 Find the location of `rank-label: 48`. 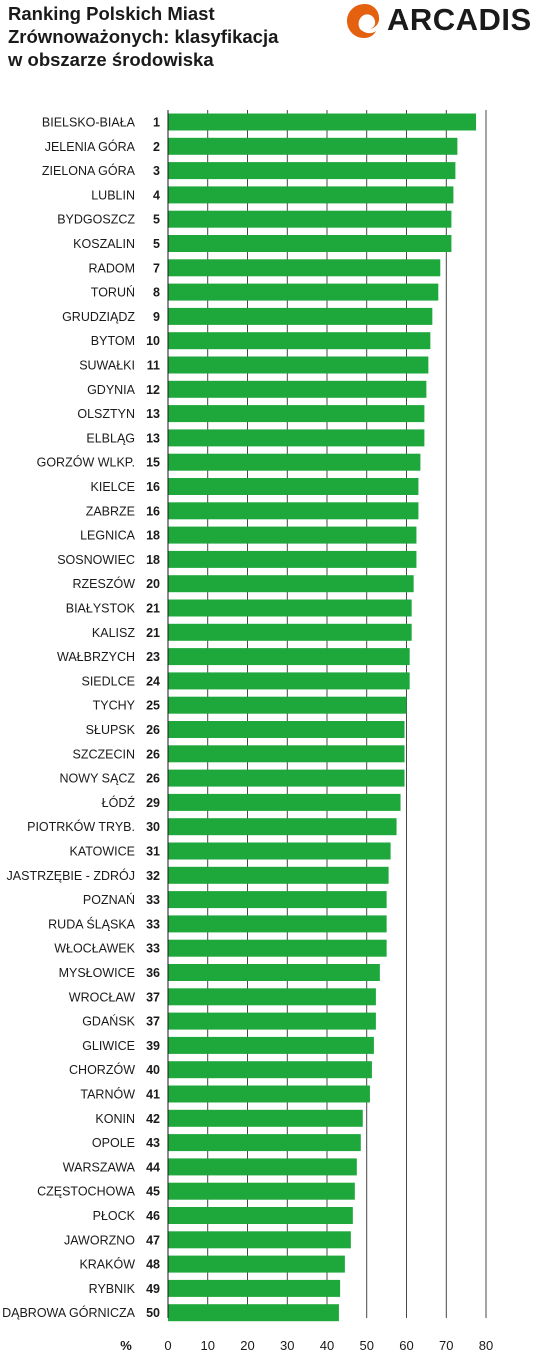

rank-label: 48 is located at coordinates (153, 1265).